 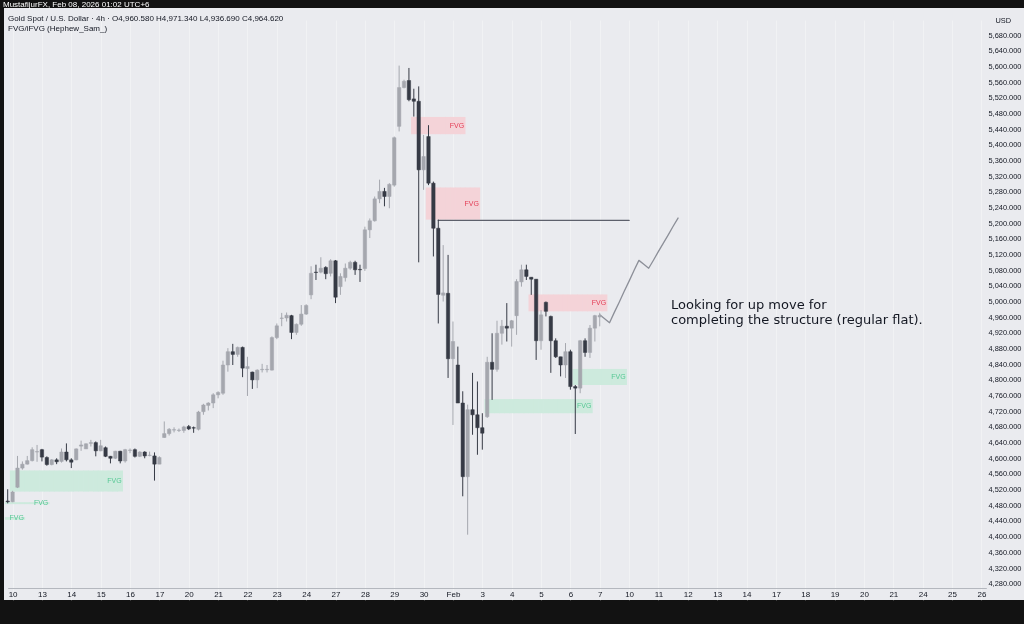 What do you see at coordinates (806, 594) in the screenshot?
I see `x-tick-label: 18` at bounding box center [806, 594].